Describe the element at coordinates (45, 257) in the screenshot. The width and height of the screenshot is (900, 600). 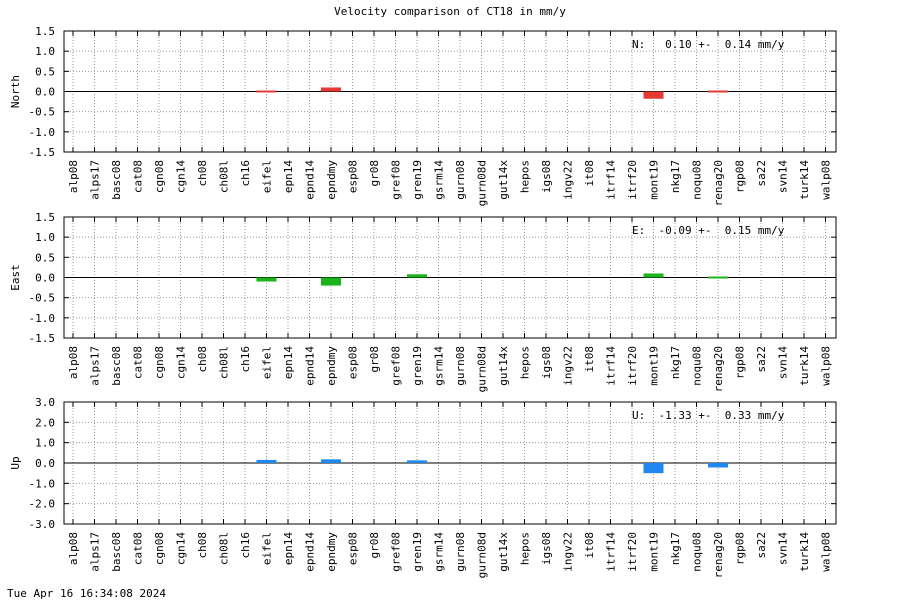
I see `y-tick-label: 0.5` at that location.